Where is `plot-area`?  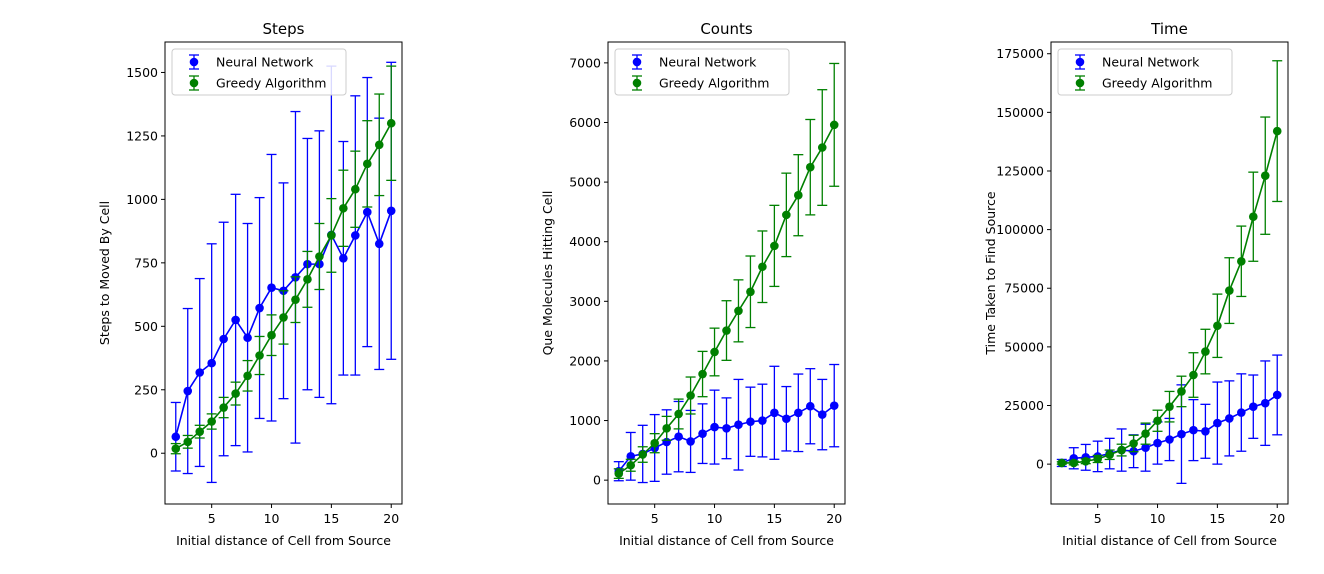 plot-area is located at coordinates (1169, 272).